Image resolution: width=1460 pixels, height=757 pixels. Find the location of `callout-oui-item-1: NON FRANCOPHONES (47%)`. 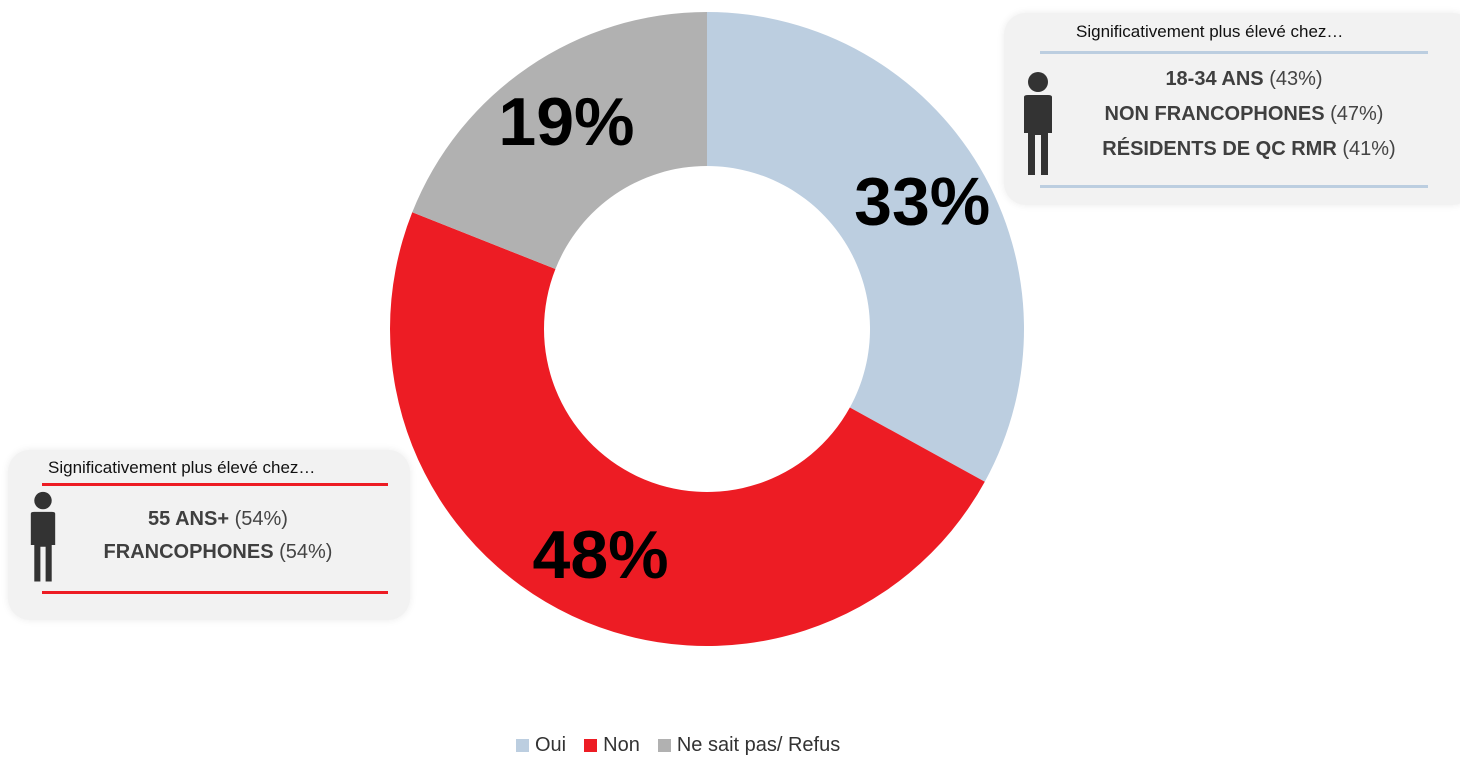

callout-oui-item-1: NON FRANCOPHONES (47%) is located at coordinates (1244, 114).